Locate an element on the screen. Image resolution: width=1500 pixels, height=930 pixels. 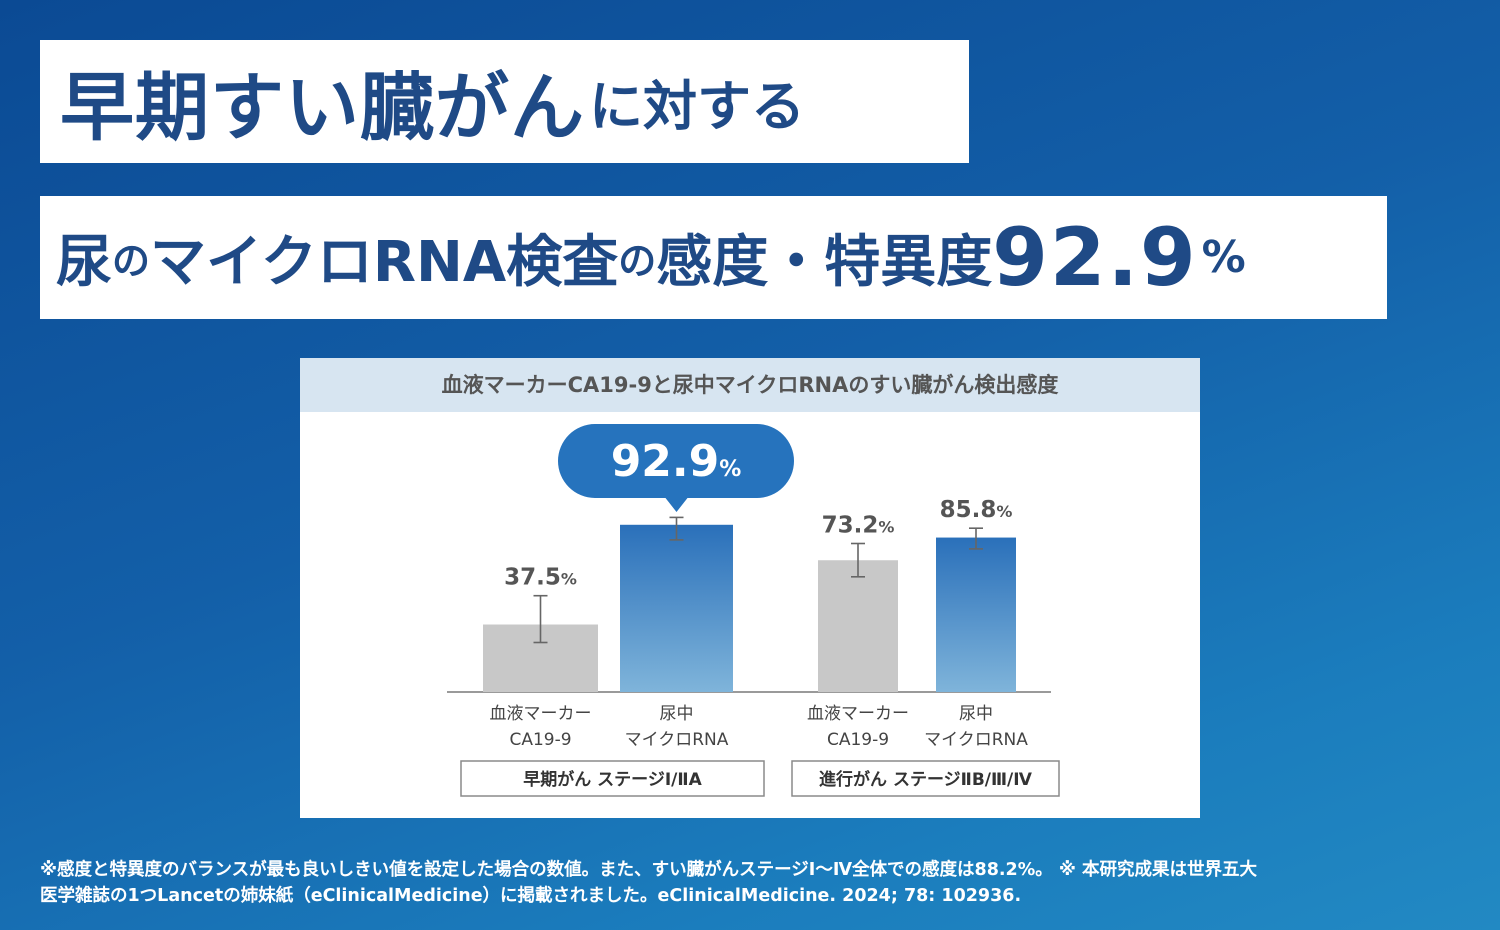
headline-value: 92.9 is located at coordinates (1095, 257).